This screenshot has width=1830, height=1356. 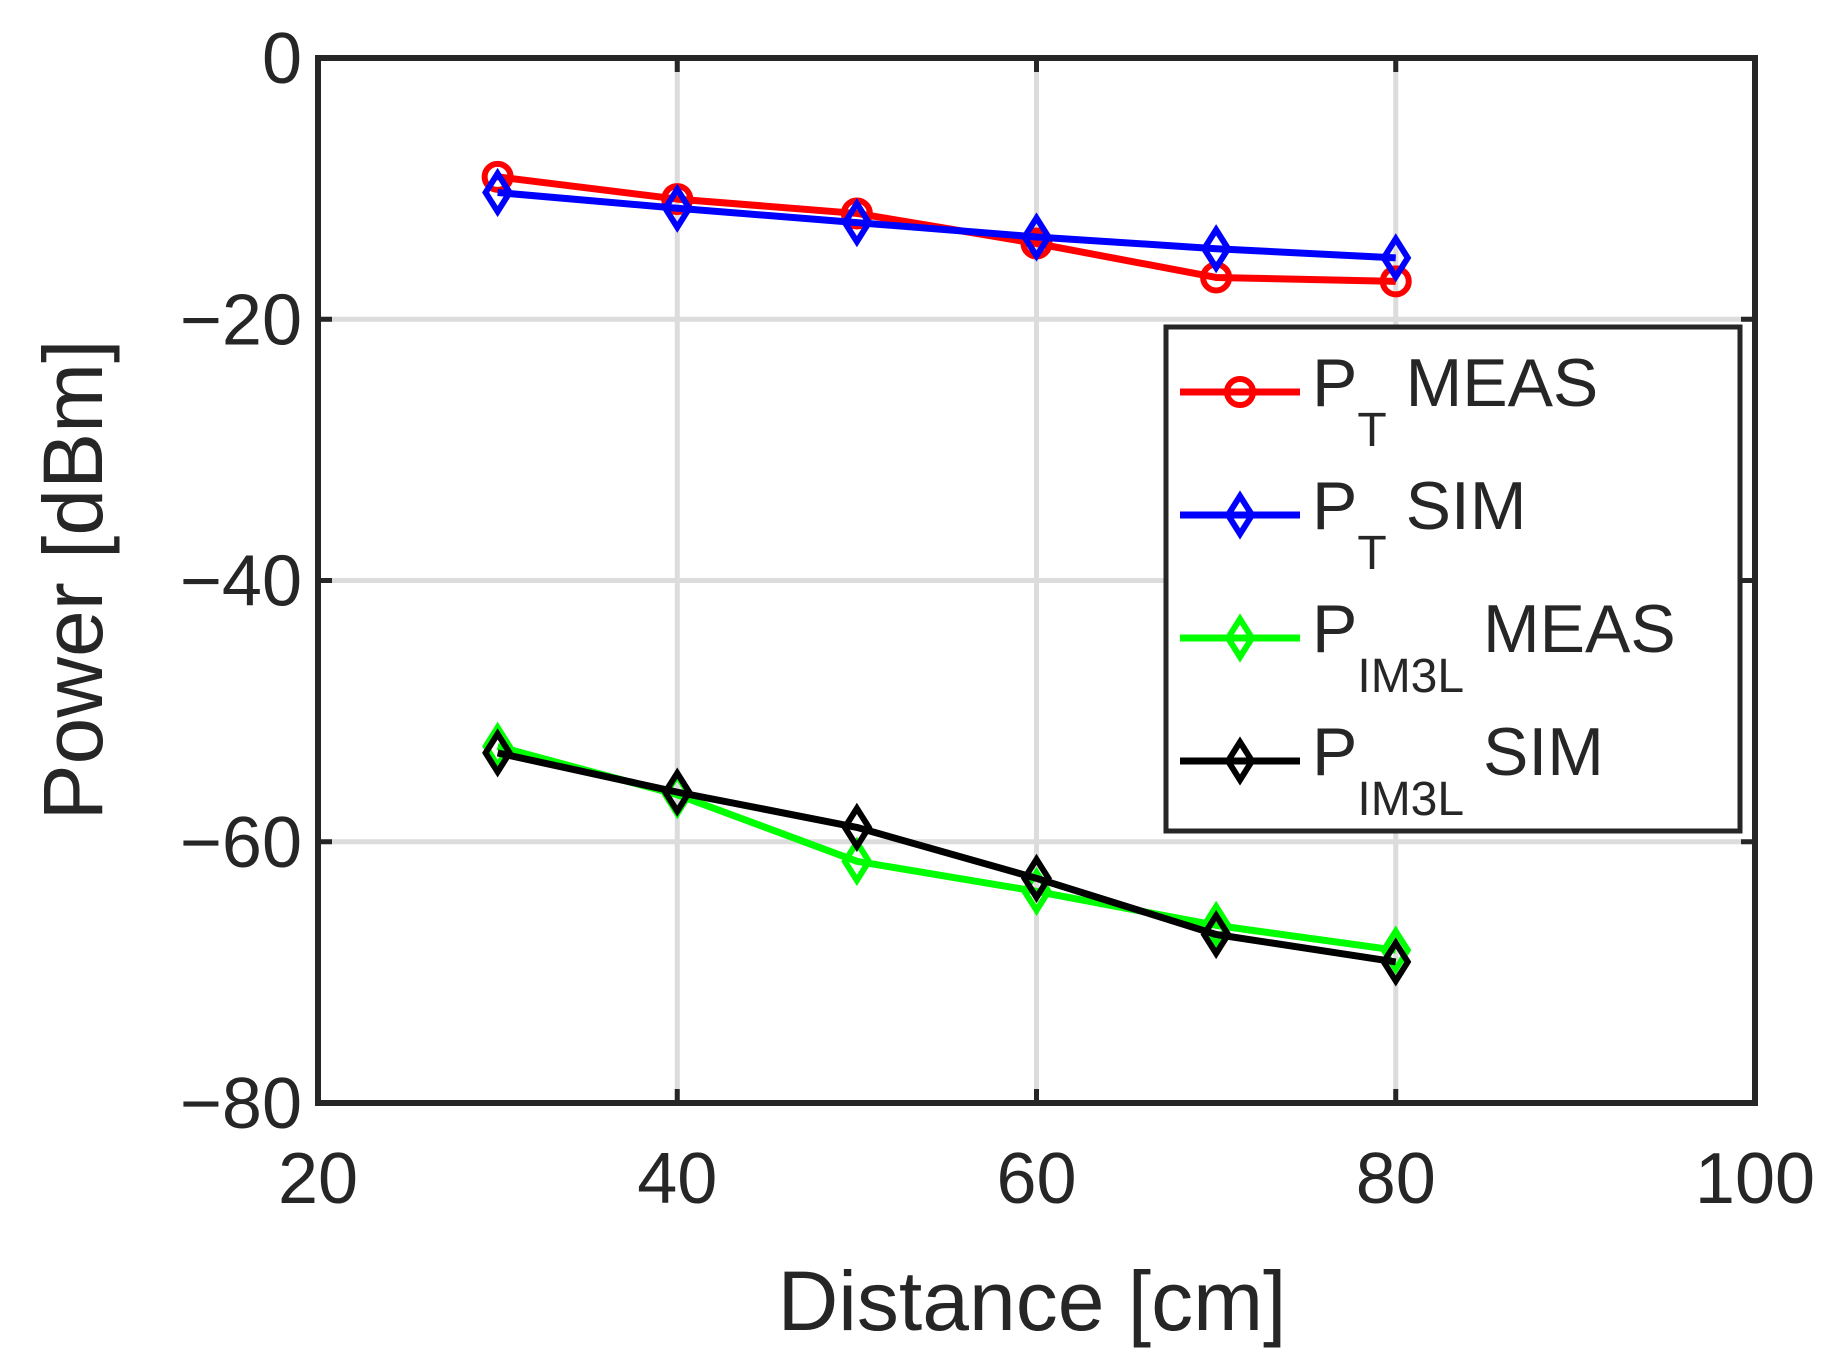 I want to click on legend-entry: PIM3L MEAS, so click(x=1428, y=647).